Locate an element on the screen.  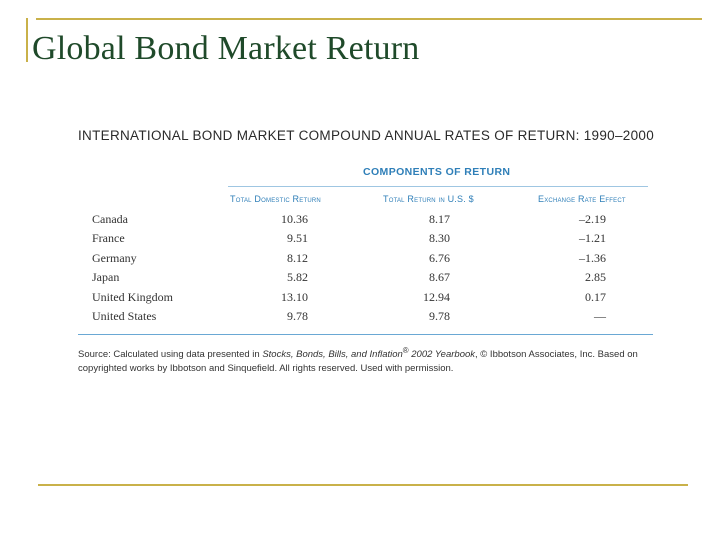
left-divider is located at coordinates (27, 40).